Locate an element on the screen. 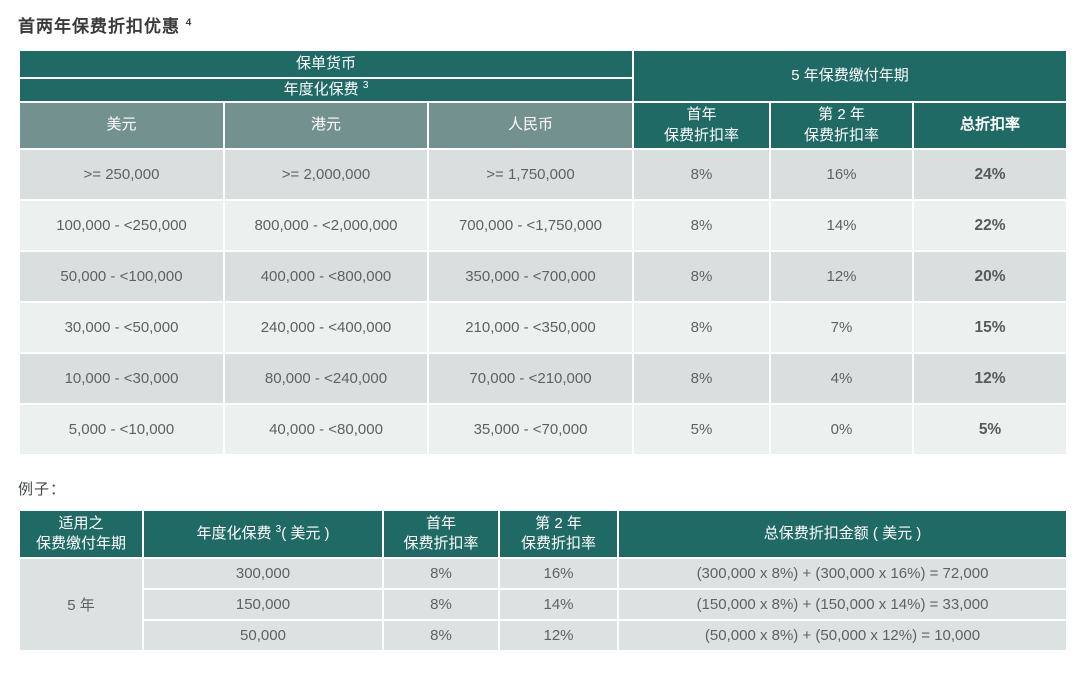 This screenshot has height=679, width=1080. annualized-premium-footnote-marker: 3 is located at coordinates (365, 85).